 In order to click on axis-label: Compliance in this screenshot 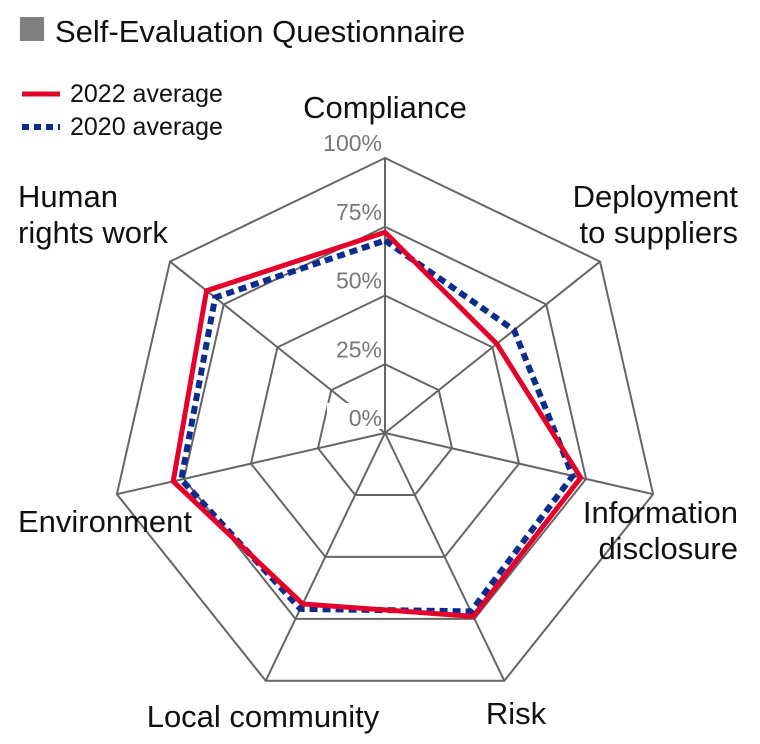, I will do `click(385, 107)`.